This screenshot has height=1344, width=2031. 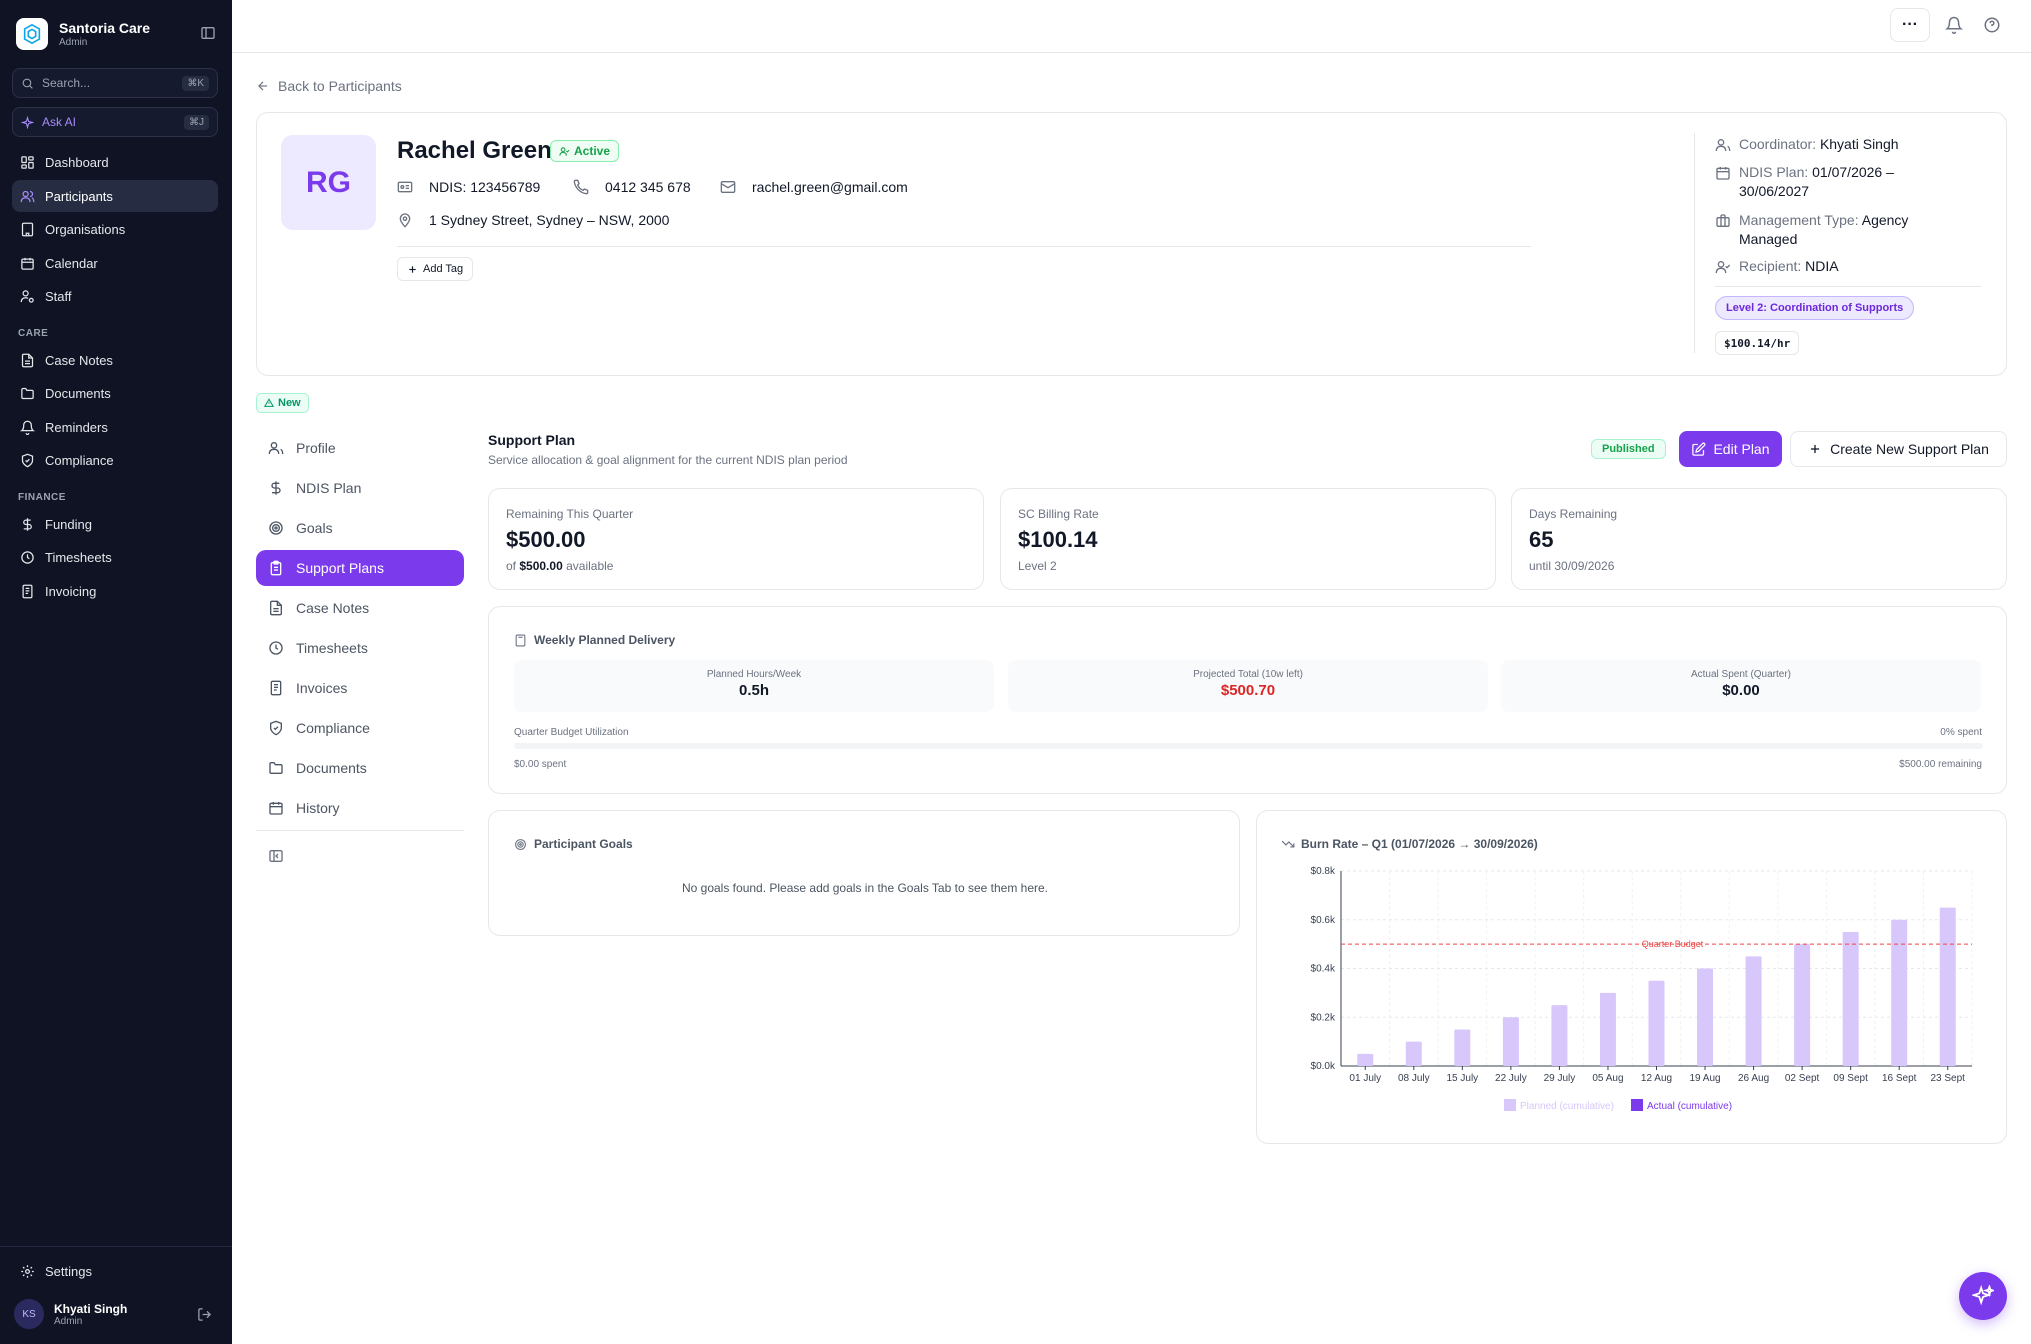 I want to click on more-options-button: ···, so click(x=1910, y=25).